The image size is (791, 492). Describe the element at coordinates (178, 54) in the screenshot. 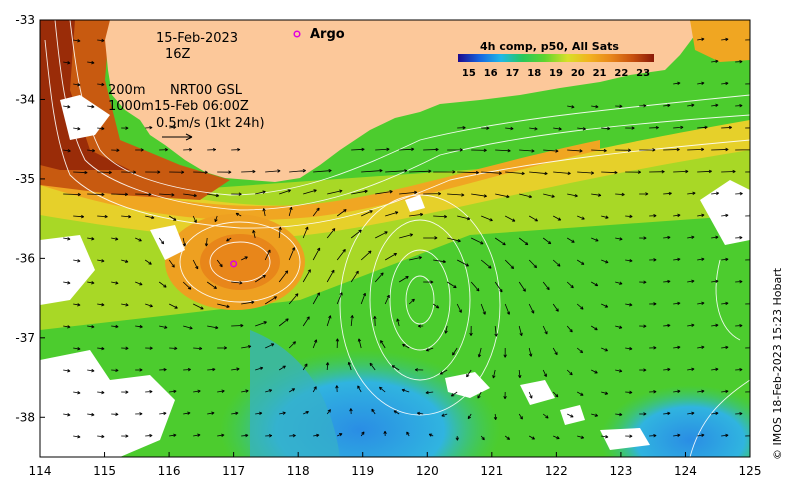

I see `hour-label: 16Z` at that location.